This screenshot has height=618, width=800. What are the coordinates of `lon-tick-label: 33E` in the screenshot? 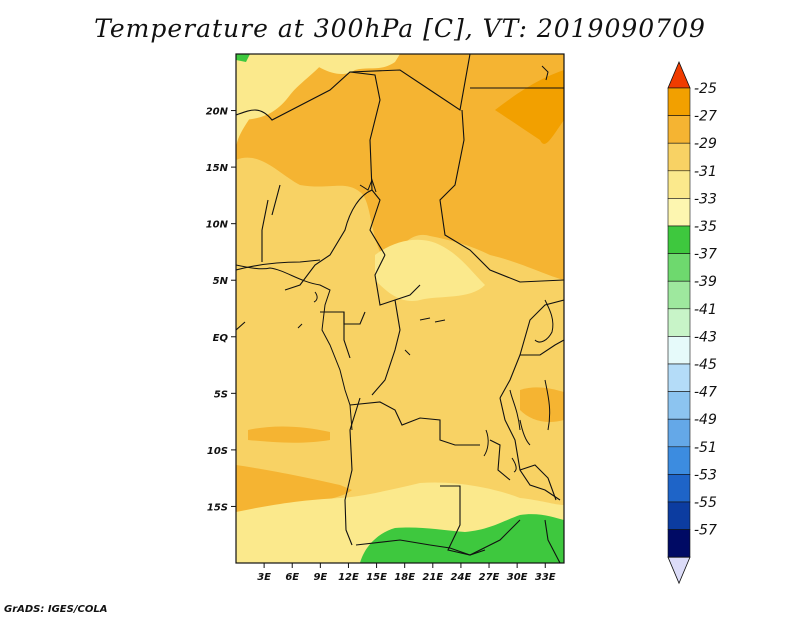 It's located at (545, 577).